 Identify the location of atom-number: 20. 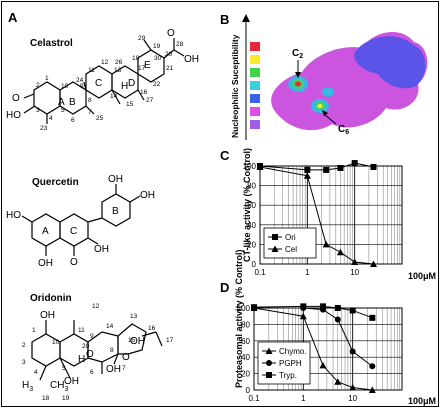
(169, 54).